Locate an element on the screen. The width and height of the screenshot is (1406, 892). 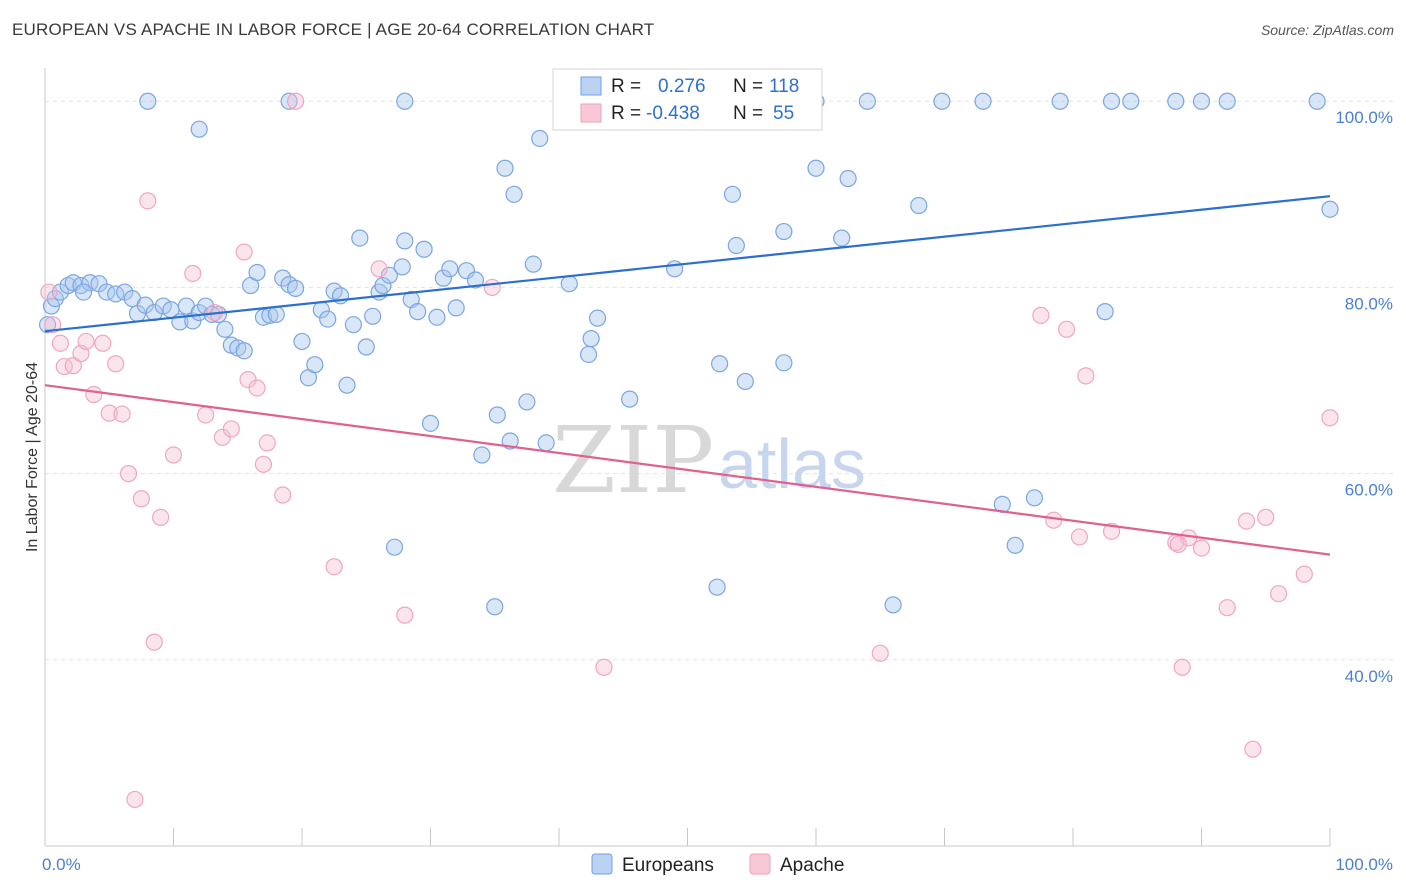
legend-r-label-europeans: R = is located at coordinates (626, 86).